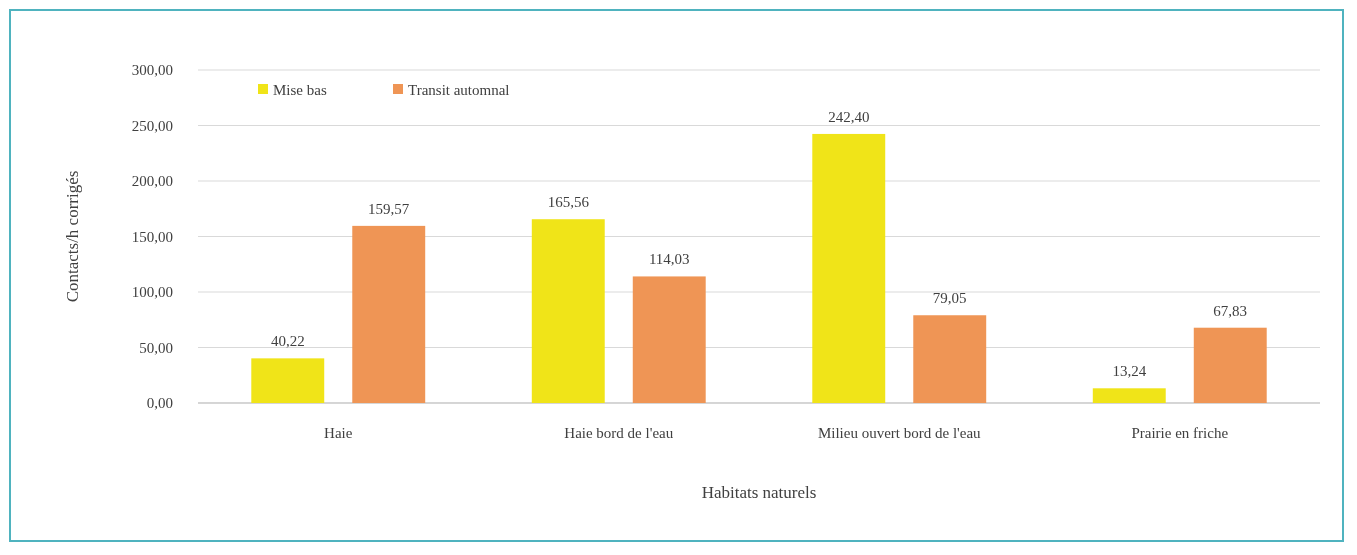 The height and width of the screenshot is (555, 1357). Describe the element at coordinates (156, 347) in the screenshot. I see `y-tick-label: 50,00` at that location.